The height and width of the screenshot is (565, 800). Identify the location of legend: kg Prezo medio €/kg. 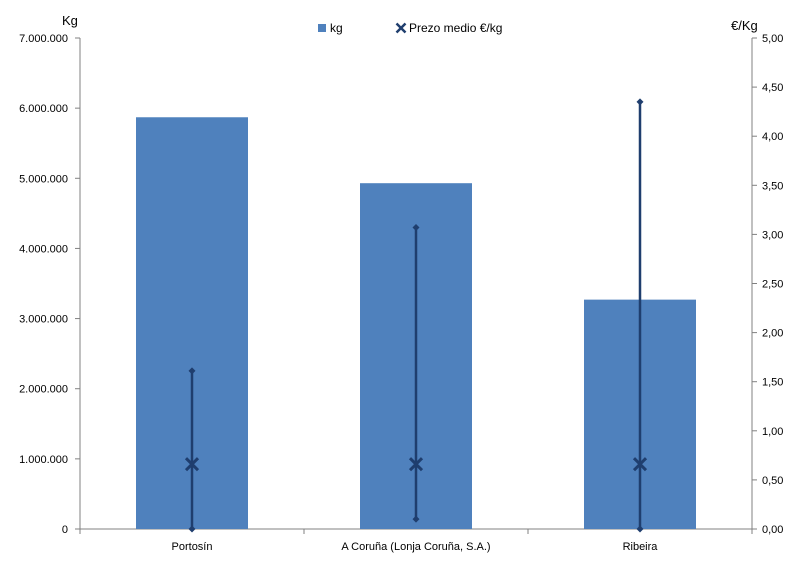
(410, 28).